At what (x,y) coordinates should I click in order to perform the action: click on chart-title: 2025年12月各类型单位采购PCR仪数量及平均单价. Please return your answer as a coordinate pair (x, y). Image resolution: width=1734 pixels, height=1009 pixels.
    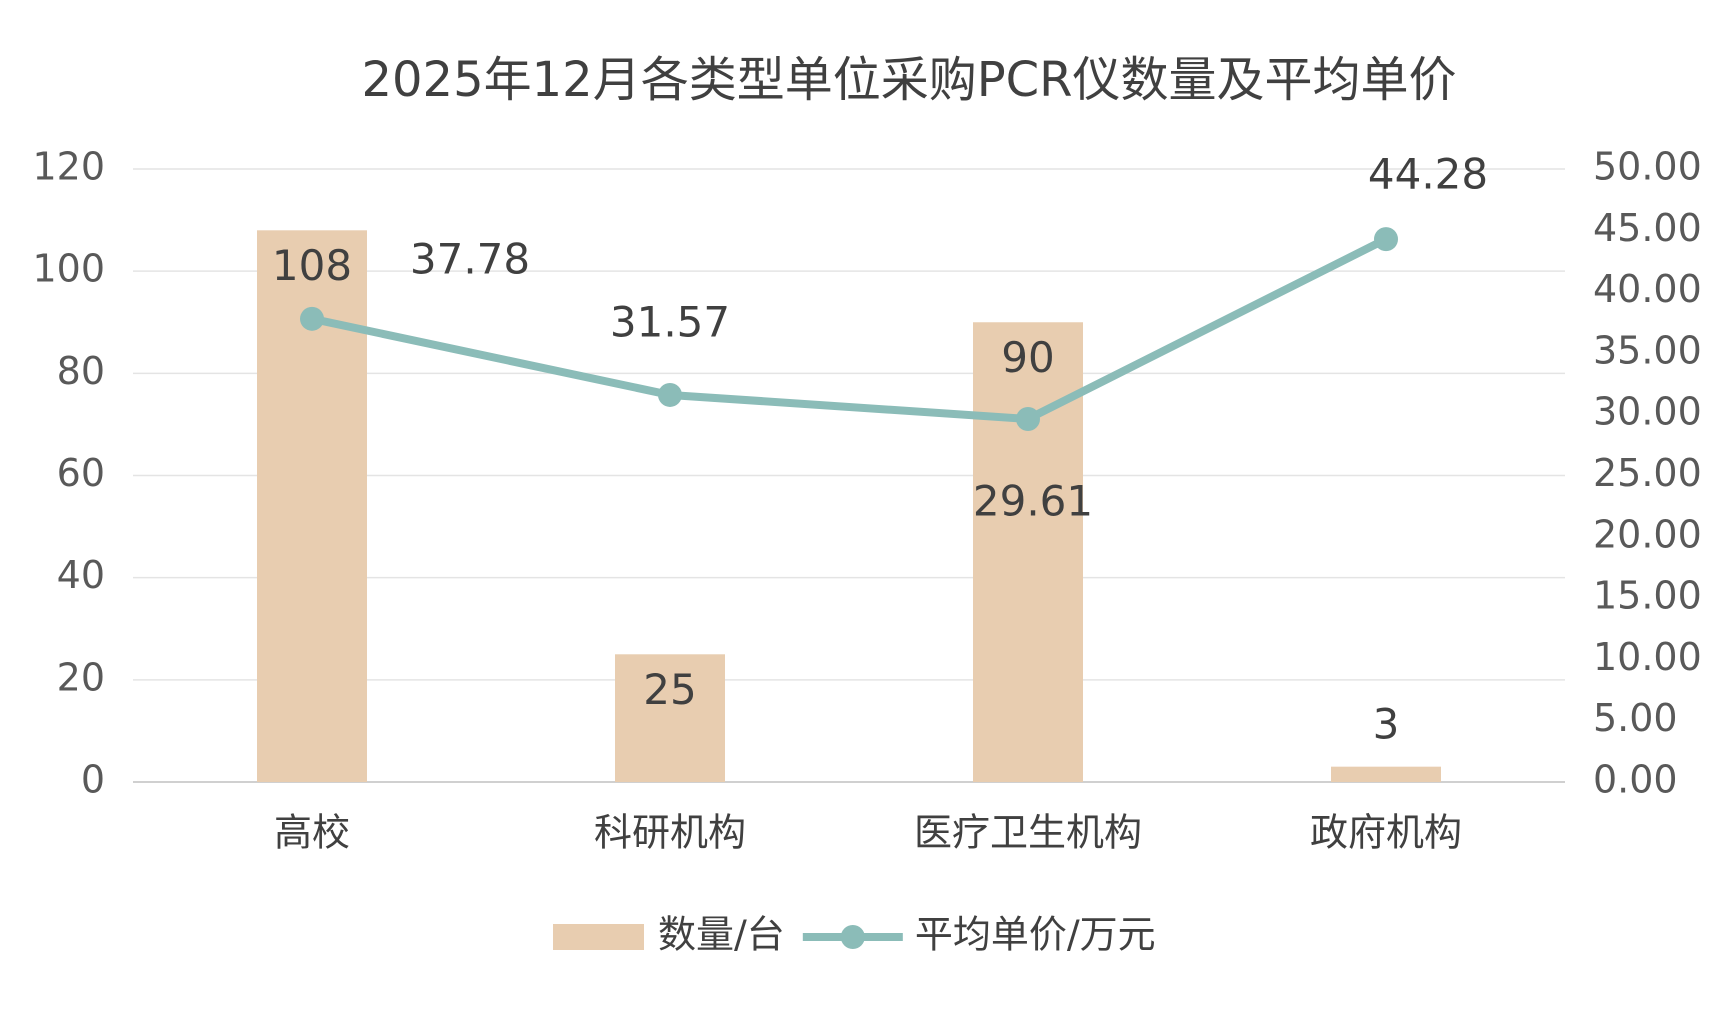
    Looking at the image, I should click on (908, 80).